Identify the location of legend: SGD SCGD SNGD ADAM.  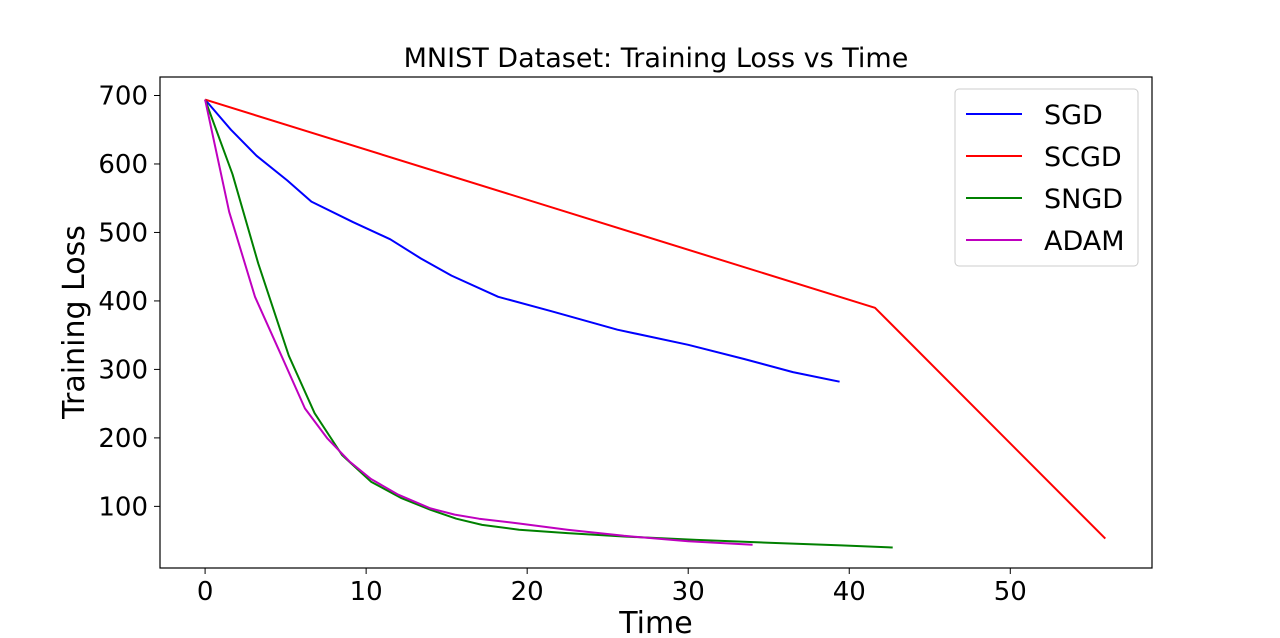
(1046, 177).